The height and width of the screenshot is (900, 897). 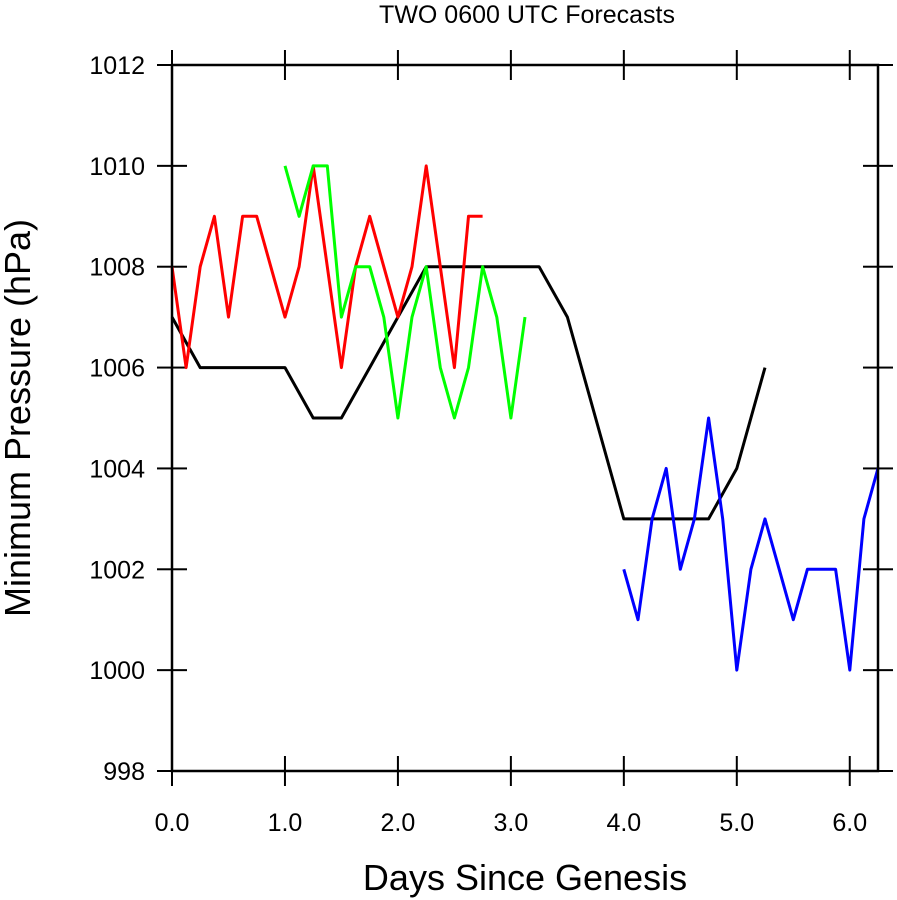 What do you see at coordinates (849, 823) in the screenshot?
I see `x-tick-label: 6.0` at bounding box center [849, 823].